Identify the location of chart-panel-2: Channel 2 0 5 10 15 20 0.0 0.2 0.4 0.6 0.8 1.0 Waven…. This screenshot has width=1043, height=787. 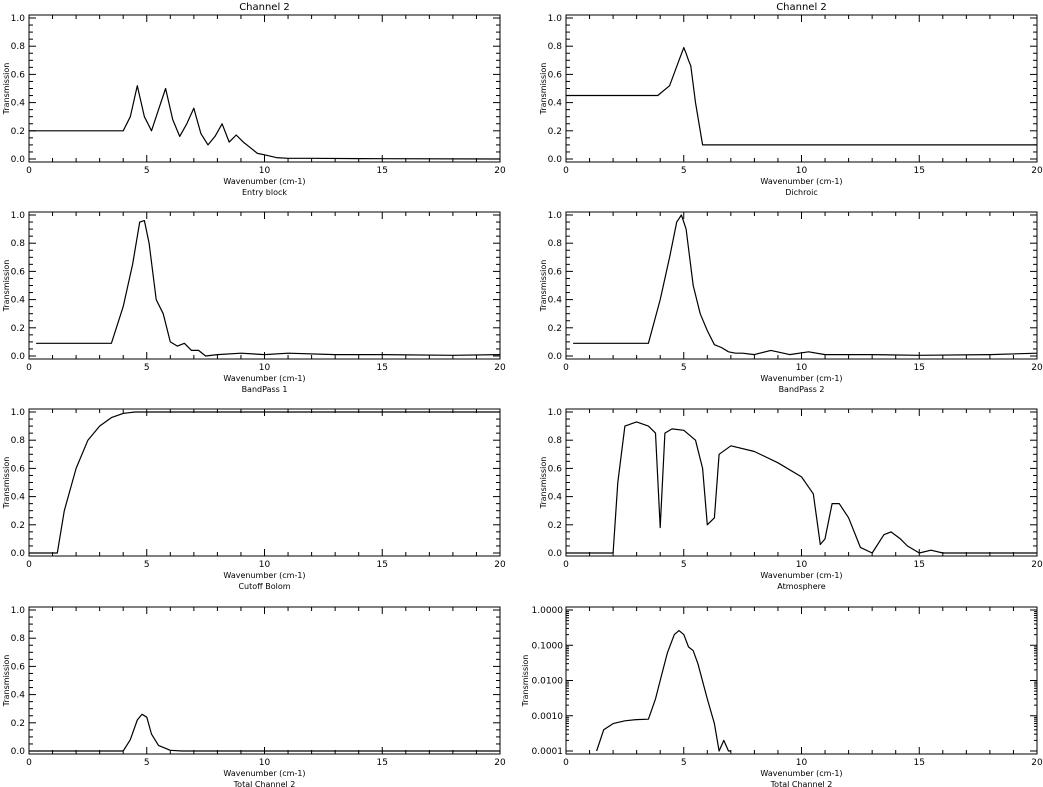
(791, 99).